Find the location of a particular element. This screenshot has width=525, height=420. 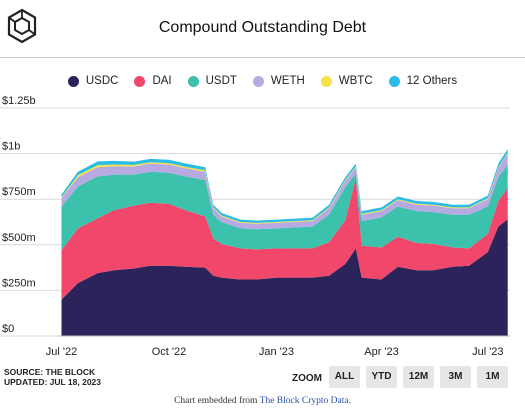

zoom-3m-button: 3M is located at coordinates (455, 377).